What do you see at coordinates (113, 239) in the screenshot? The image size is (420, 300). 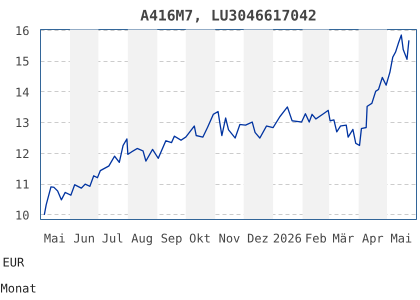 I see `x-tick-label: Jul` at bounding box center [113, 239].